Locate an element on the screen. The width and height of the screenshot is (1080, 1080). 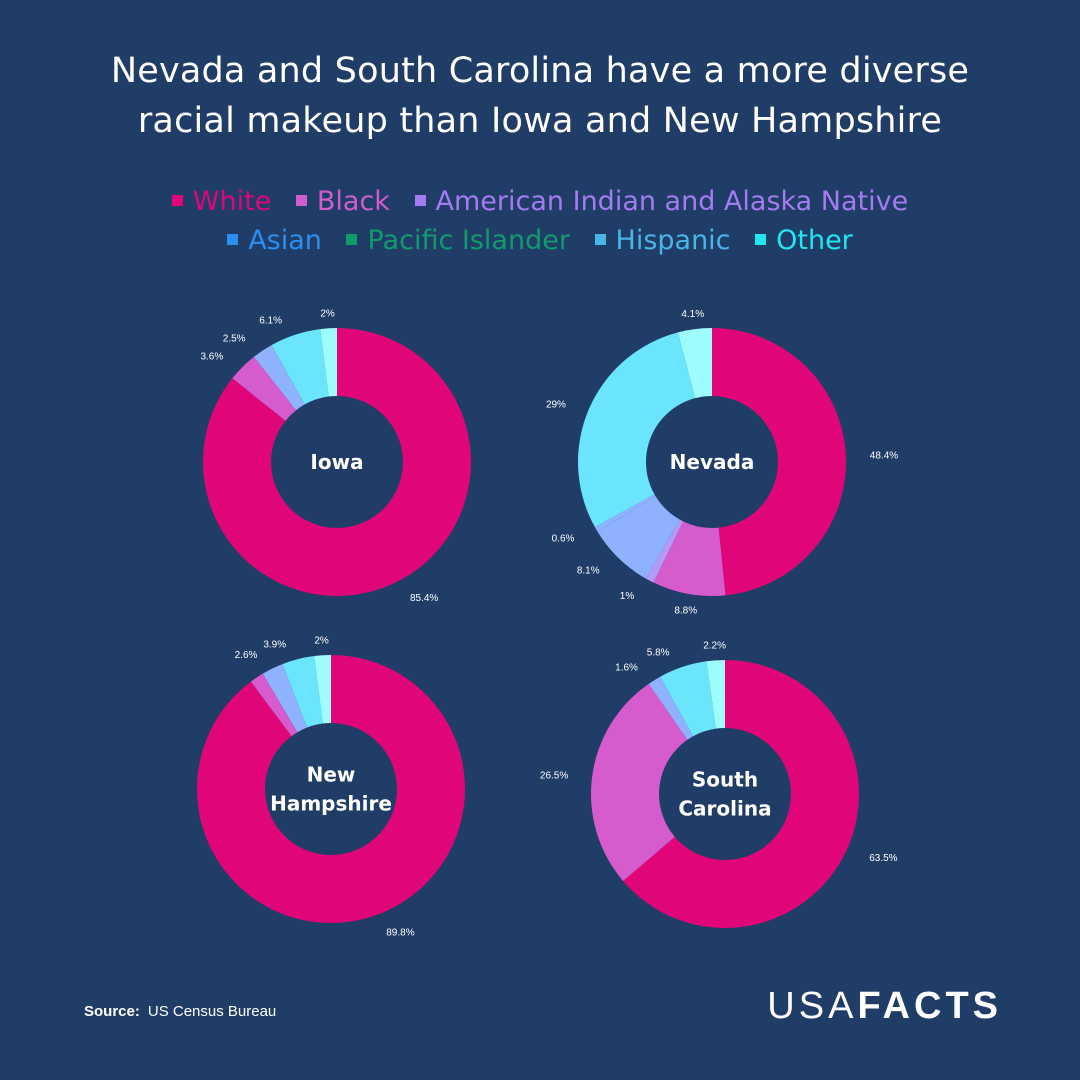
source-label: Source: is located at coordinates (112, 1011).